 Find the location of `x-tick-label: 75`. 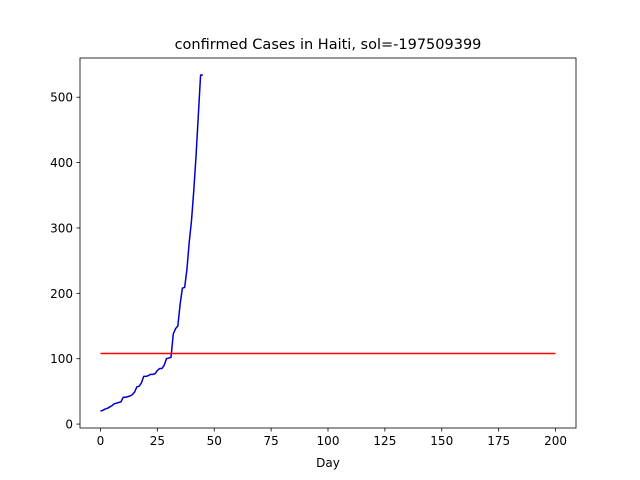

x-tick-label: 75 is located at coordinates (270, 441).